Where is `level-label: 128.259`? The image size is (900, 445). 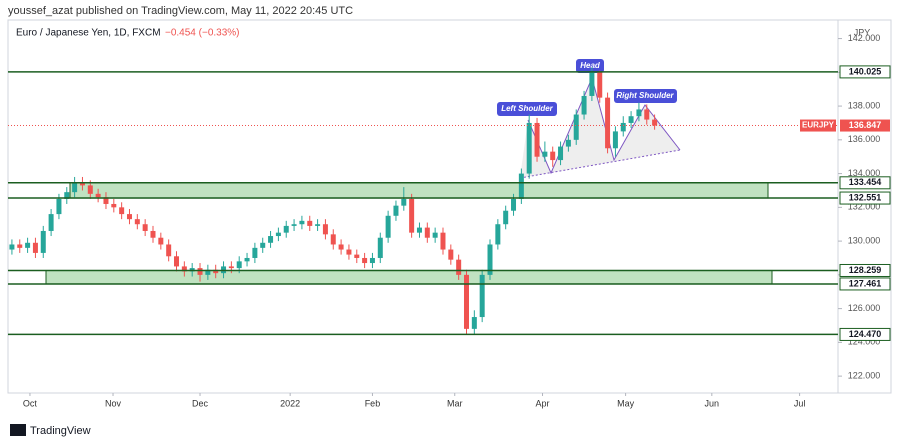 level-label: 128.259 is located at coordinates (865, 270).